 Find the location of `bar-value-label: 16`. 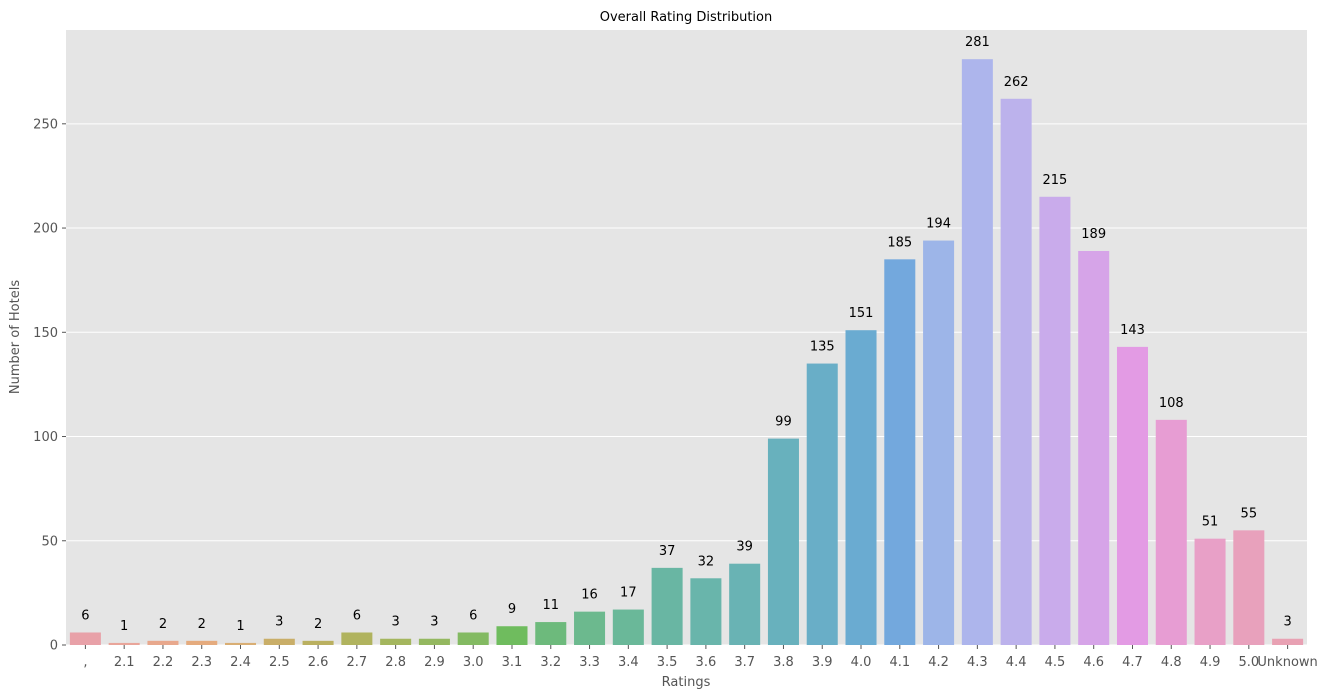

bar-value-label: 16 is located at coordinates (589, 595).